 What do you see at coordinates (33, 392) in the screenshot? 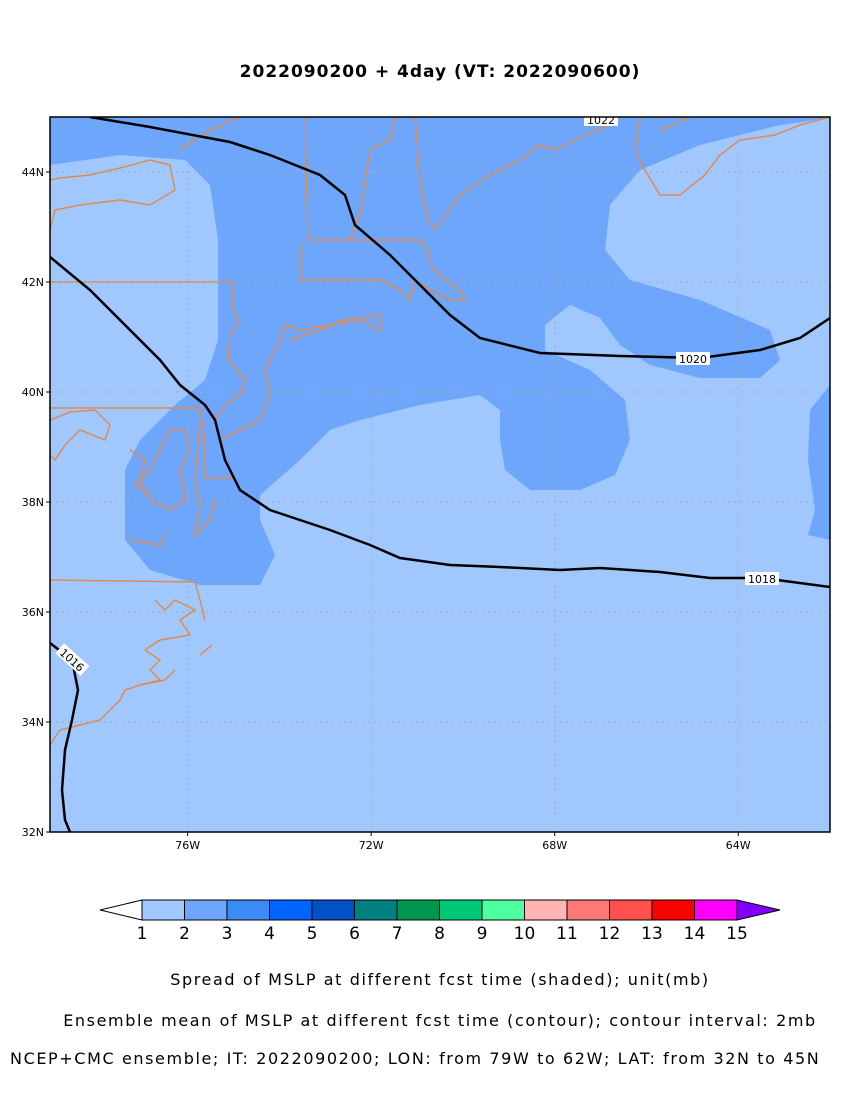
I see `y-tick-label: 40N` at bounding box center [33, 392].